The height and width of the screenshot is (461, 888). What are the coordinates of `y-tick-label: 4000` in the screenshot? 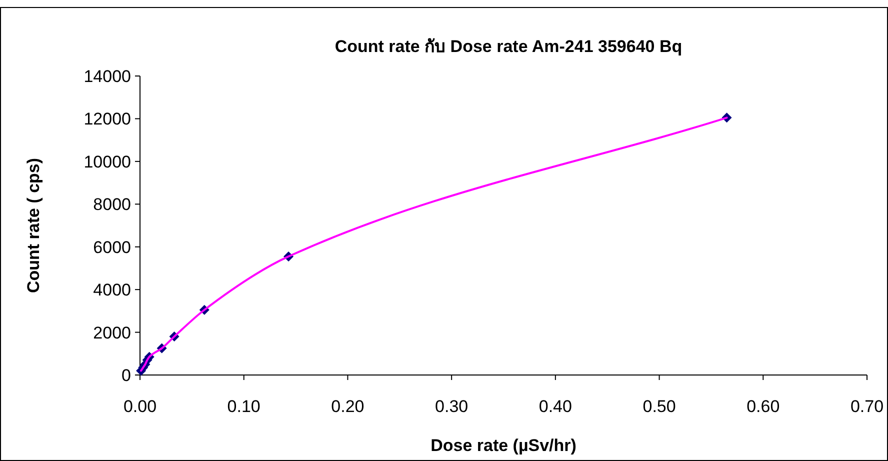 It's located at (112, 290).